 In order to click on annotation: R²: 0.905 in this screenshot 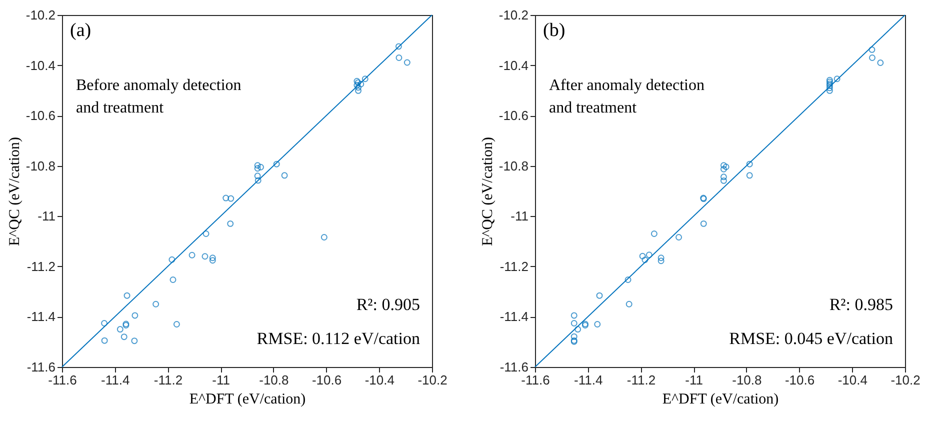, I will do `click(388, 304)`.